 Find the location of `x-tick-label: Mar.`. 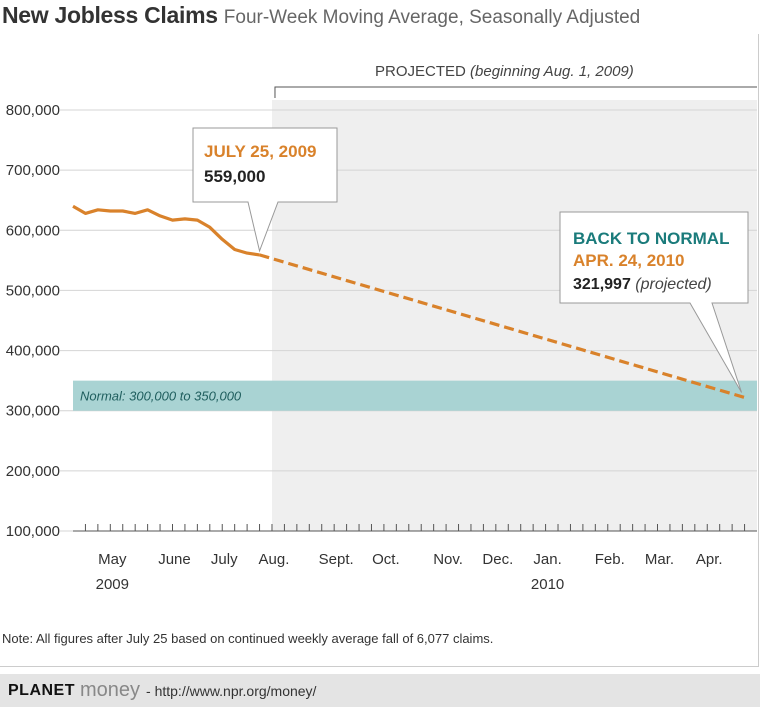

x-tick-label: Mar. is located at coordinates (659, 559).